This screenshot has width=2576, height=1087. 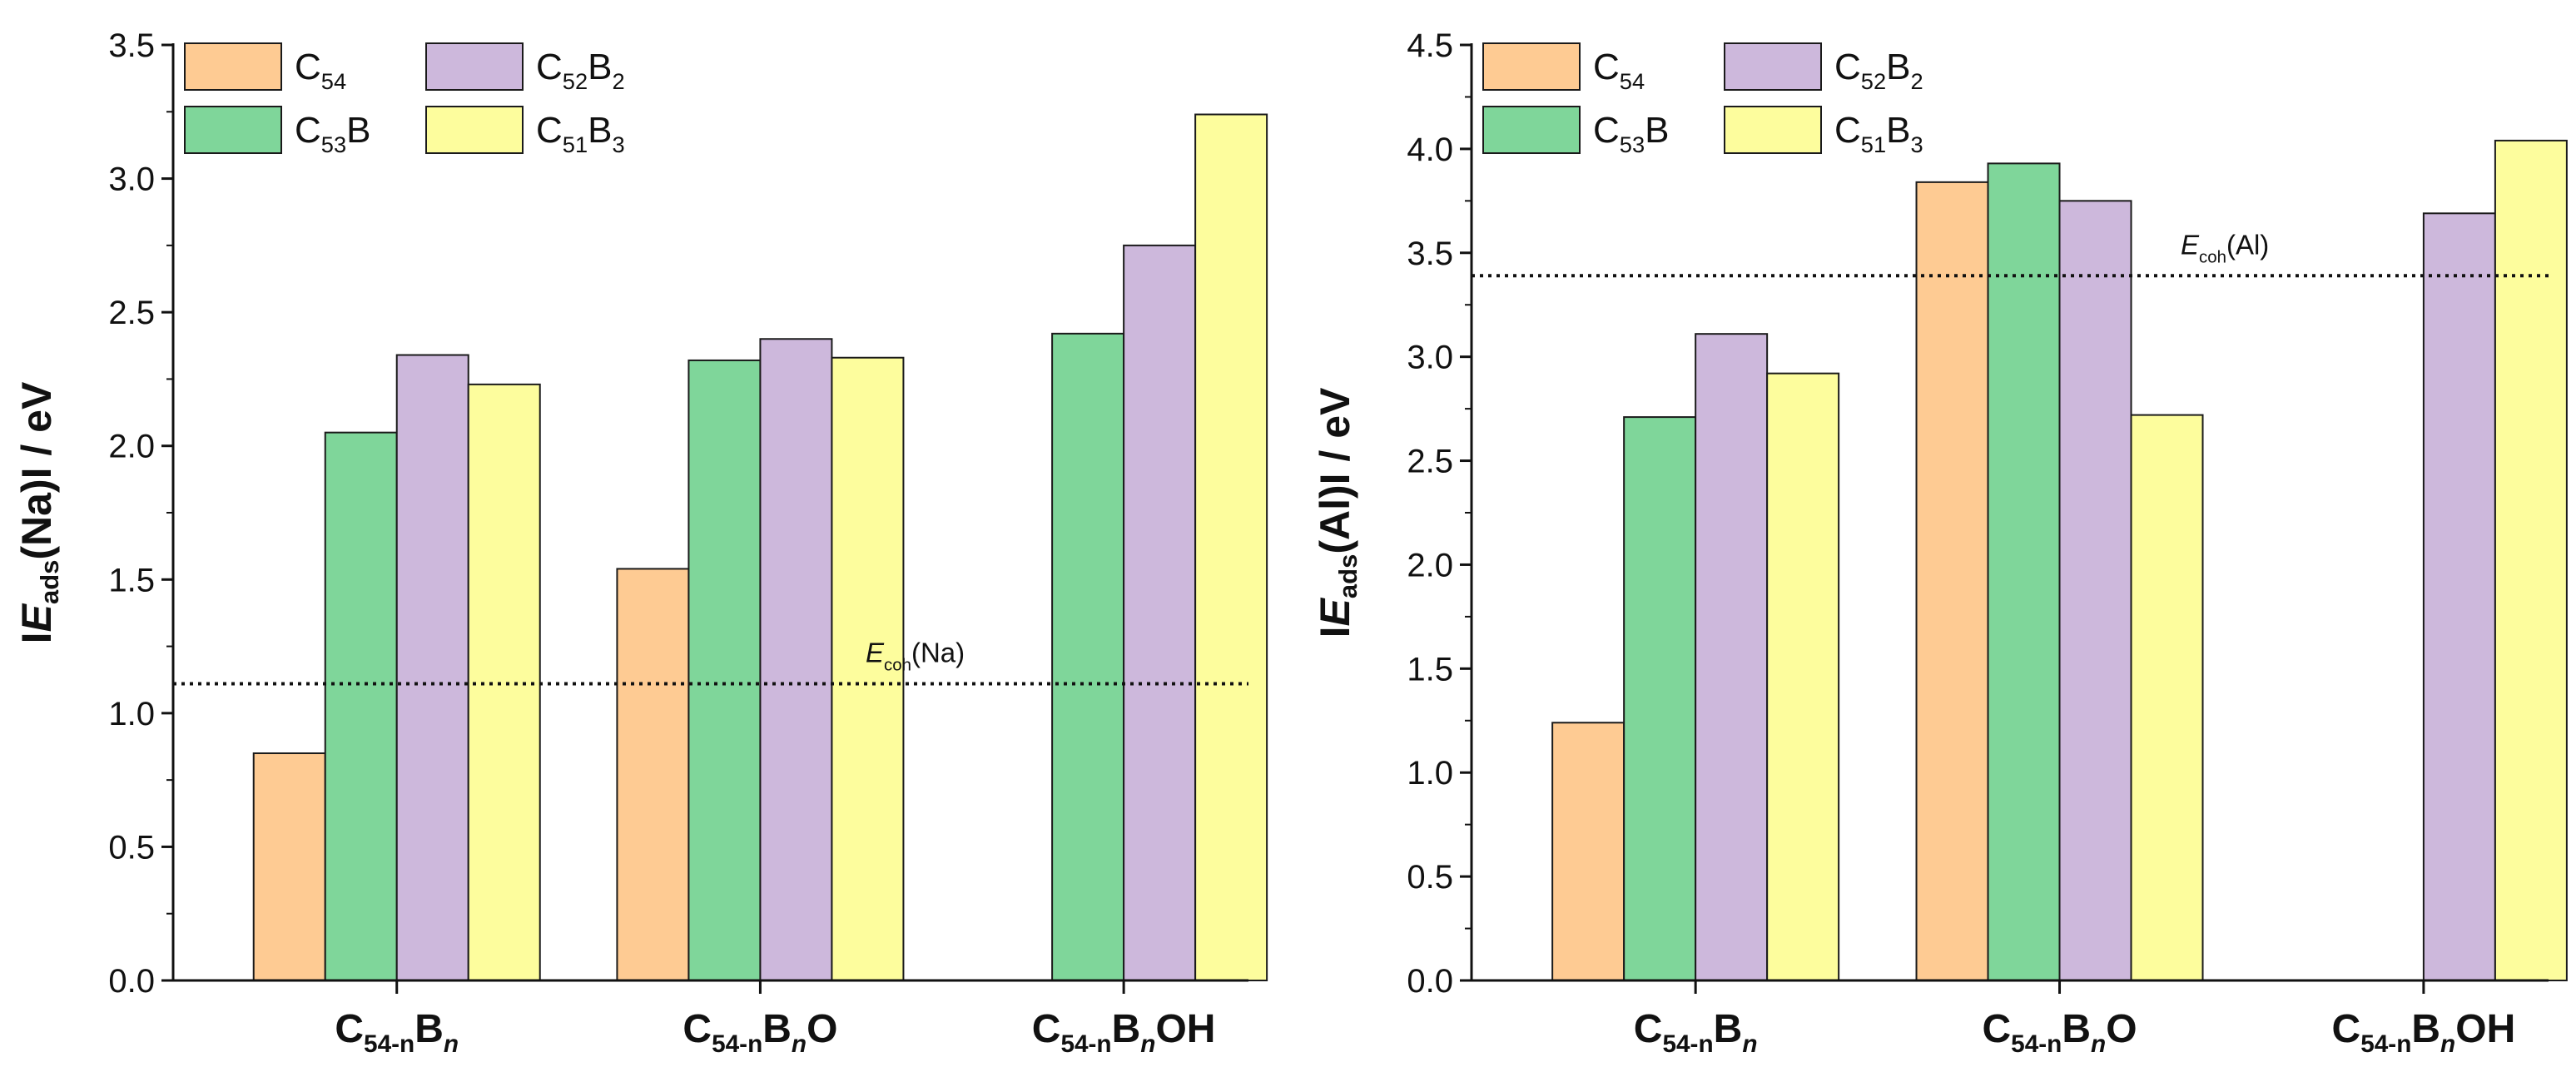 I want to click on reference-line-label: Ecoh(Al), so click(x=2225, y=247).